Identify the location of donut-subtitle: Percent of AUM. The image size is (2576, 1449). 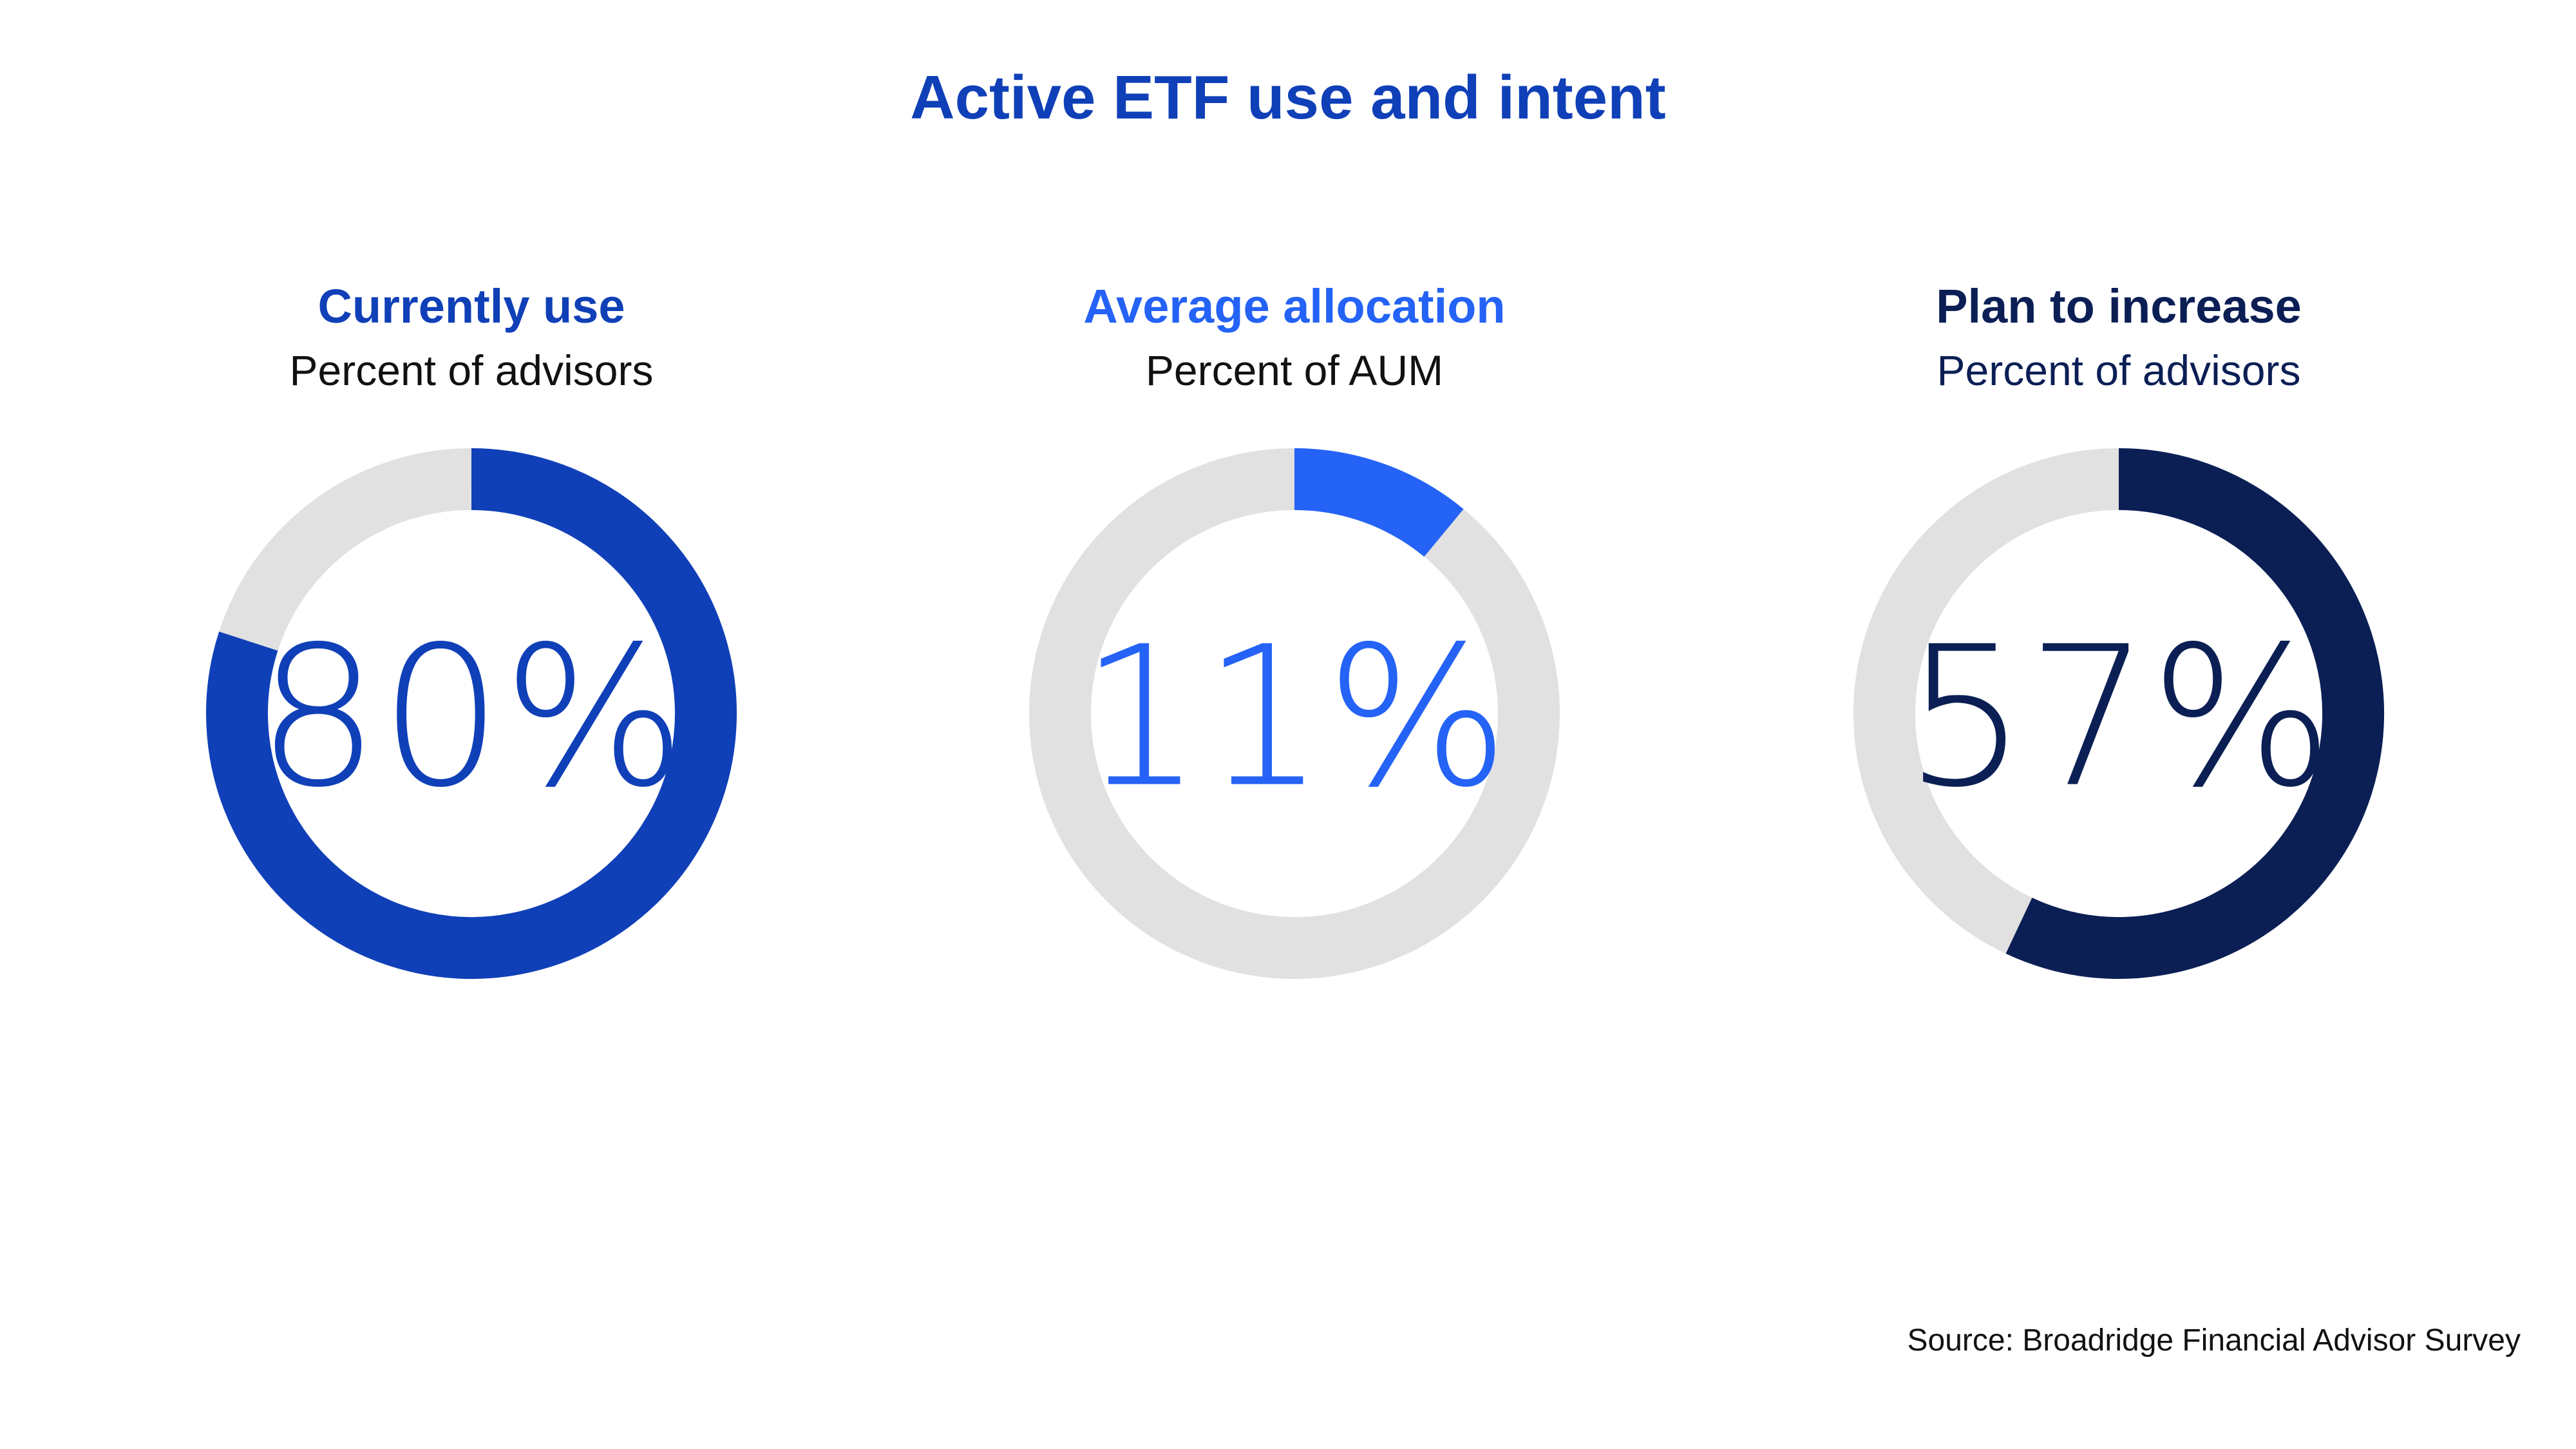
(1294, 370).